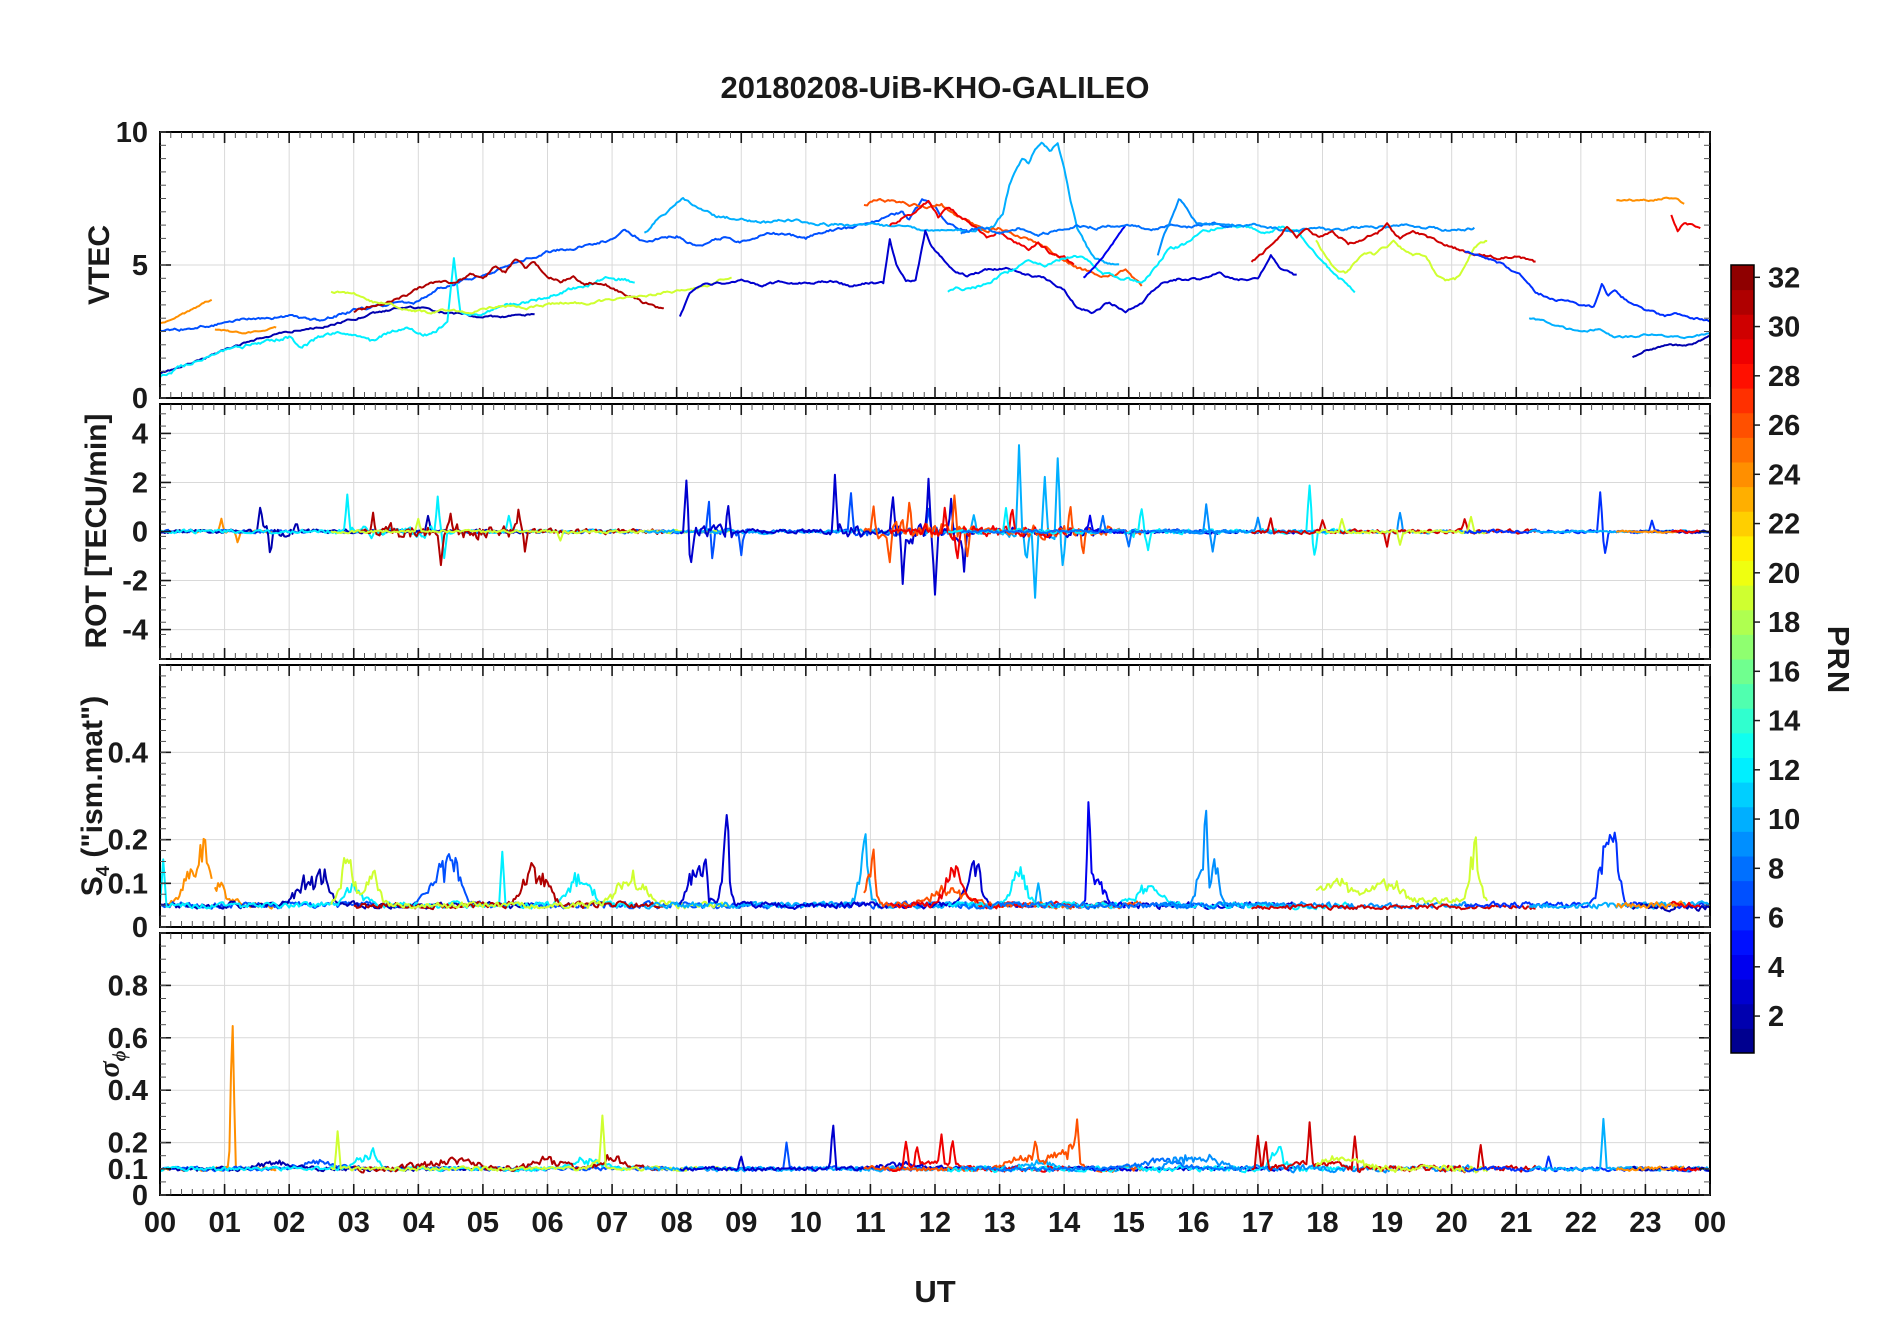  Describe the element at coordinates (1645, 1223) in the screenshot. I see `x-tick-label: 23` at that location.